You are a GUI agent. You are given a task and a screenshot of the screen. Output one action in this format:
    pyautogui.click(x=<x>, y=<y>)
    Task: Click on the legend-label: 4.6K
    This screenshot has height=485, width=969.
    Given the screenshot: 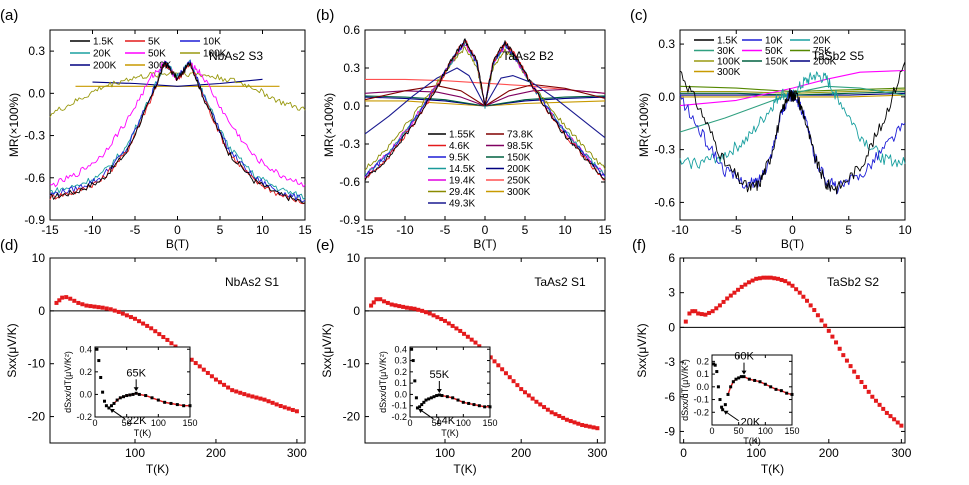 What is the action you would take?
    pyautogui.click(x=459, y=146)
    